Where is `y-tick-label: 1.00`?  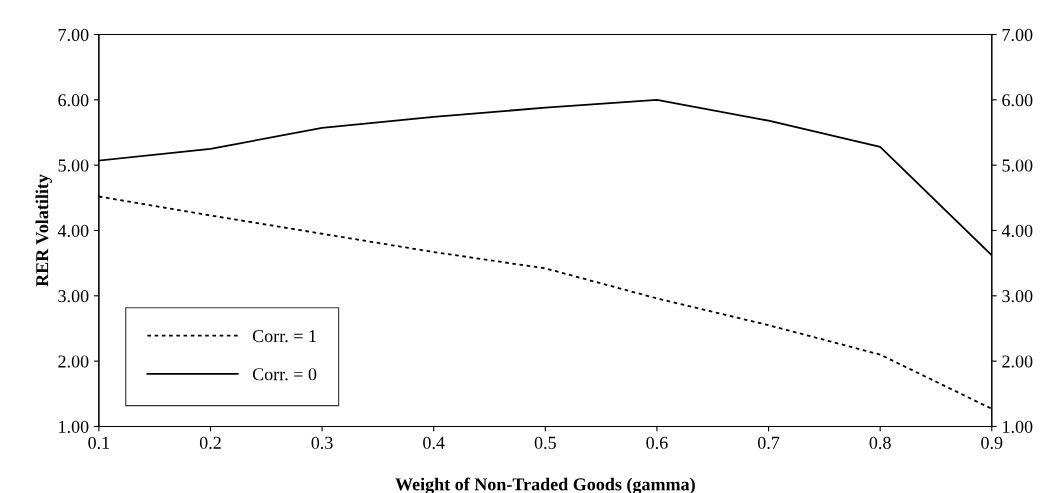 y-tick-label: 1.00 is located at coordinates (74, 426).